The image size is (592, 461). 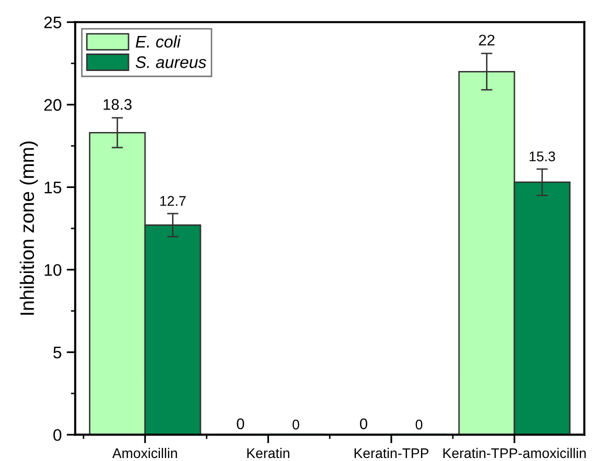 I want to click on x-tick-label: Amoxicillin, so click(x=144, y=453).